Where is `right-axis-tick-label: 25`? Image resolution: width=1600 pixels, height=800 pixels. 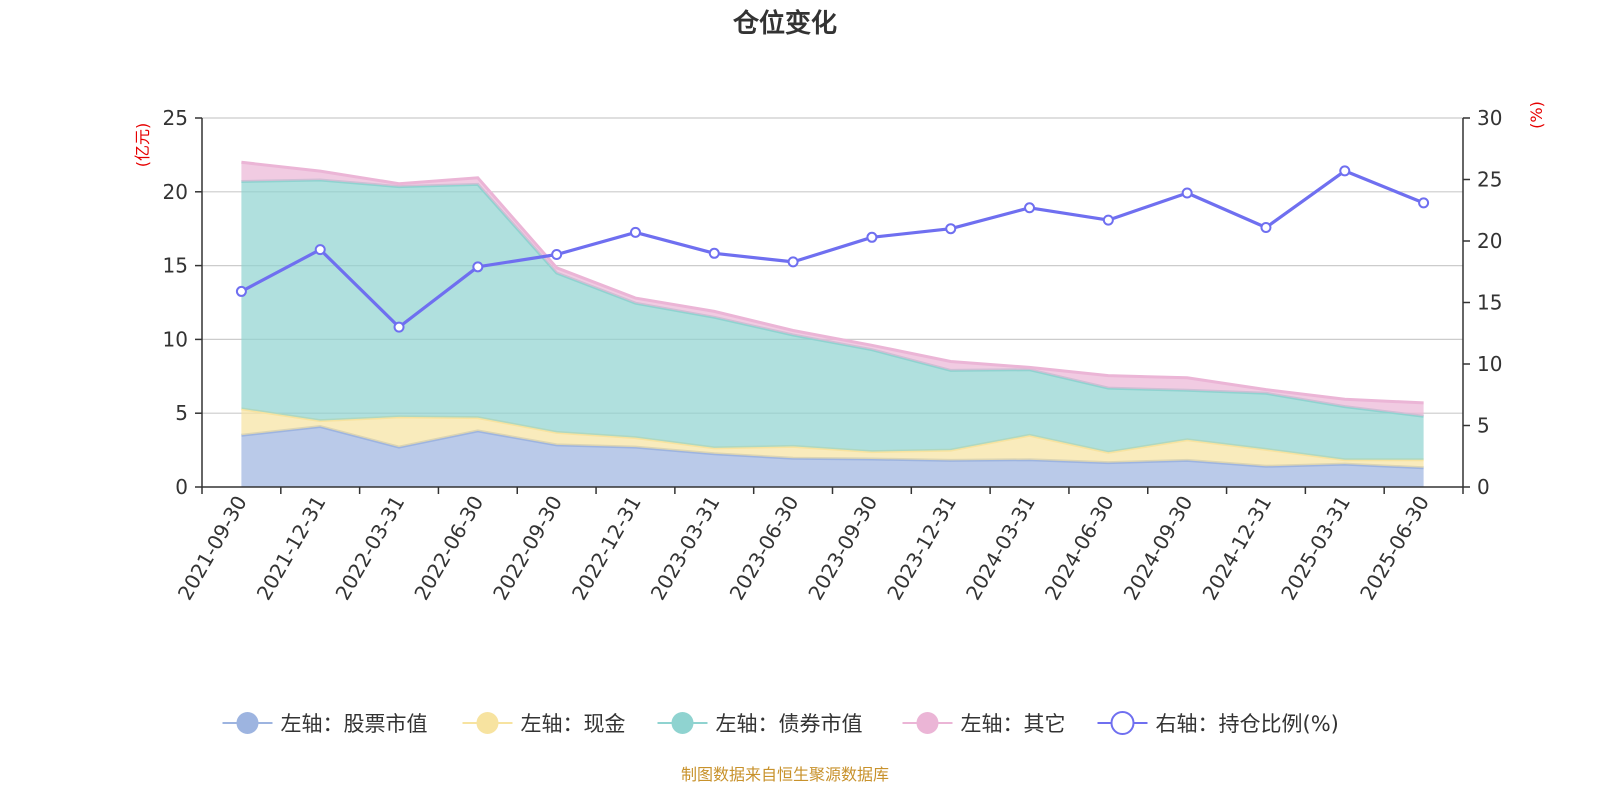
right-axis-tick-label: 25 is located at coordinates (1489, 180).